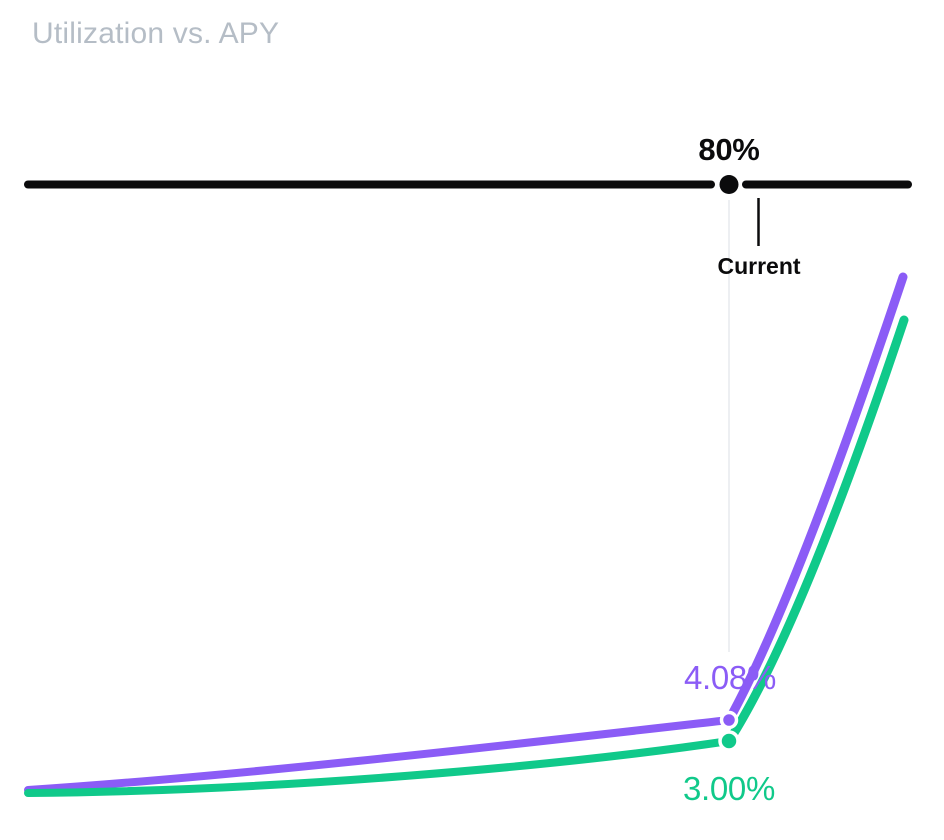 The width and height of the screenshot is (944, 840). Describe the element at coordinates (758, 266) in the screenshot. I see `current-marker-label: Current` at that location.